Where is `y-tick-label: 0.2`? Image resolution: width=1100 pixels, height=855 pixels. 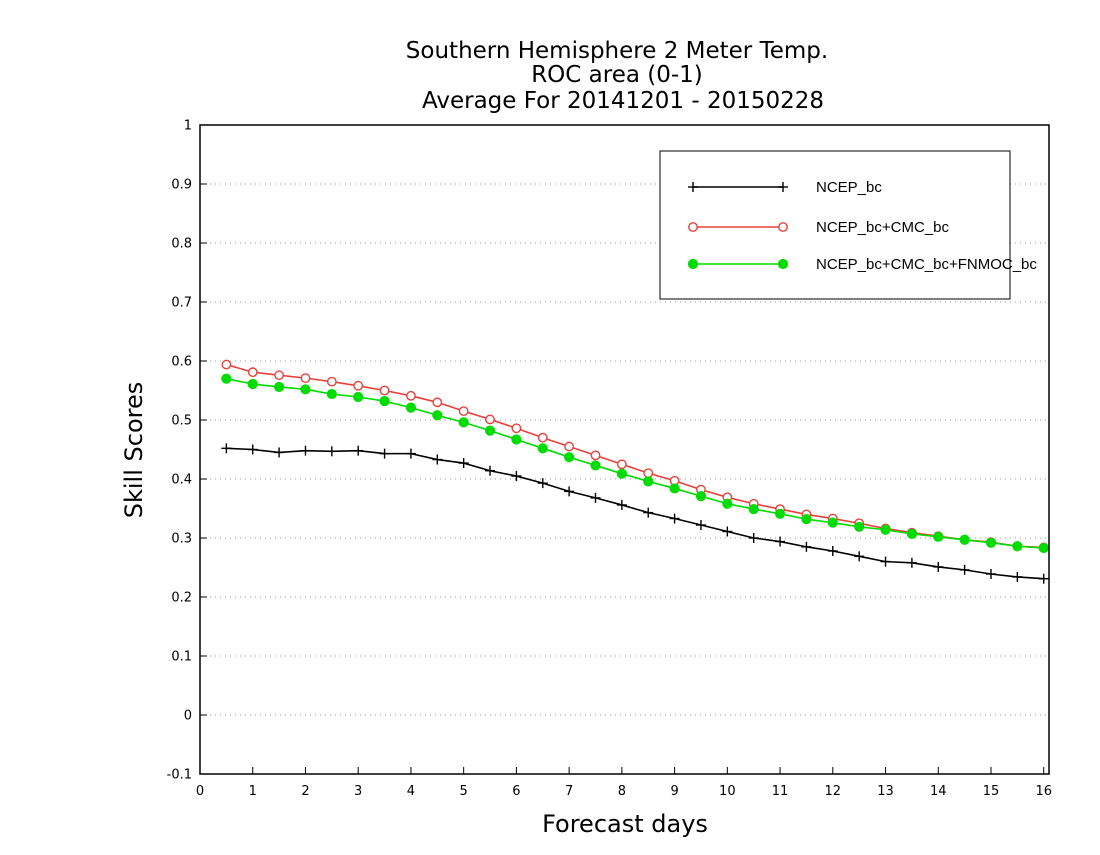 y-tick-label: 0.2 is located at coordinates (181, 598).